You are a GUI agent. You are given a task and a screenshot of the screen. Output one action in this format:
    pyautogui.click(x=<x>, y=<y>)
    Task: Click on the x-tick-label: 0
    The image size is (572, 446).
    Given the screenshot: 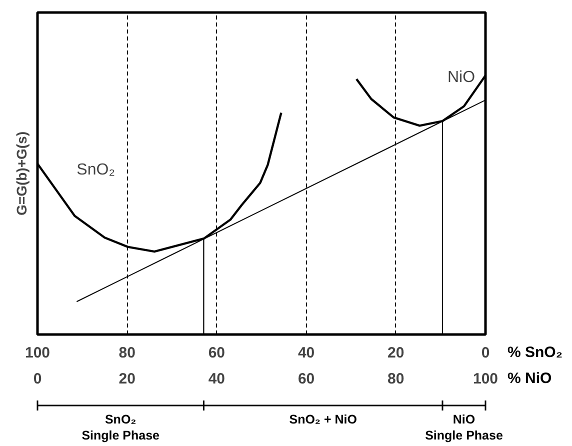 What is the action you would take?
    pyautogui.click(x=37, y=379)
    